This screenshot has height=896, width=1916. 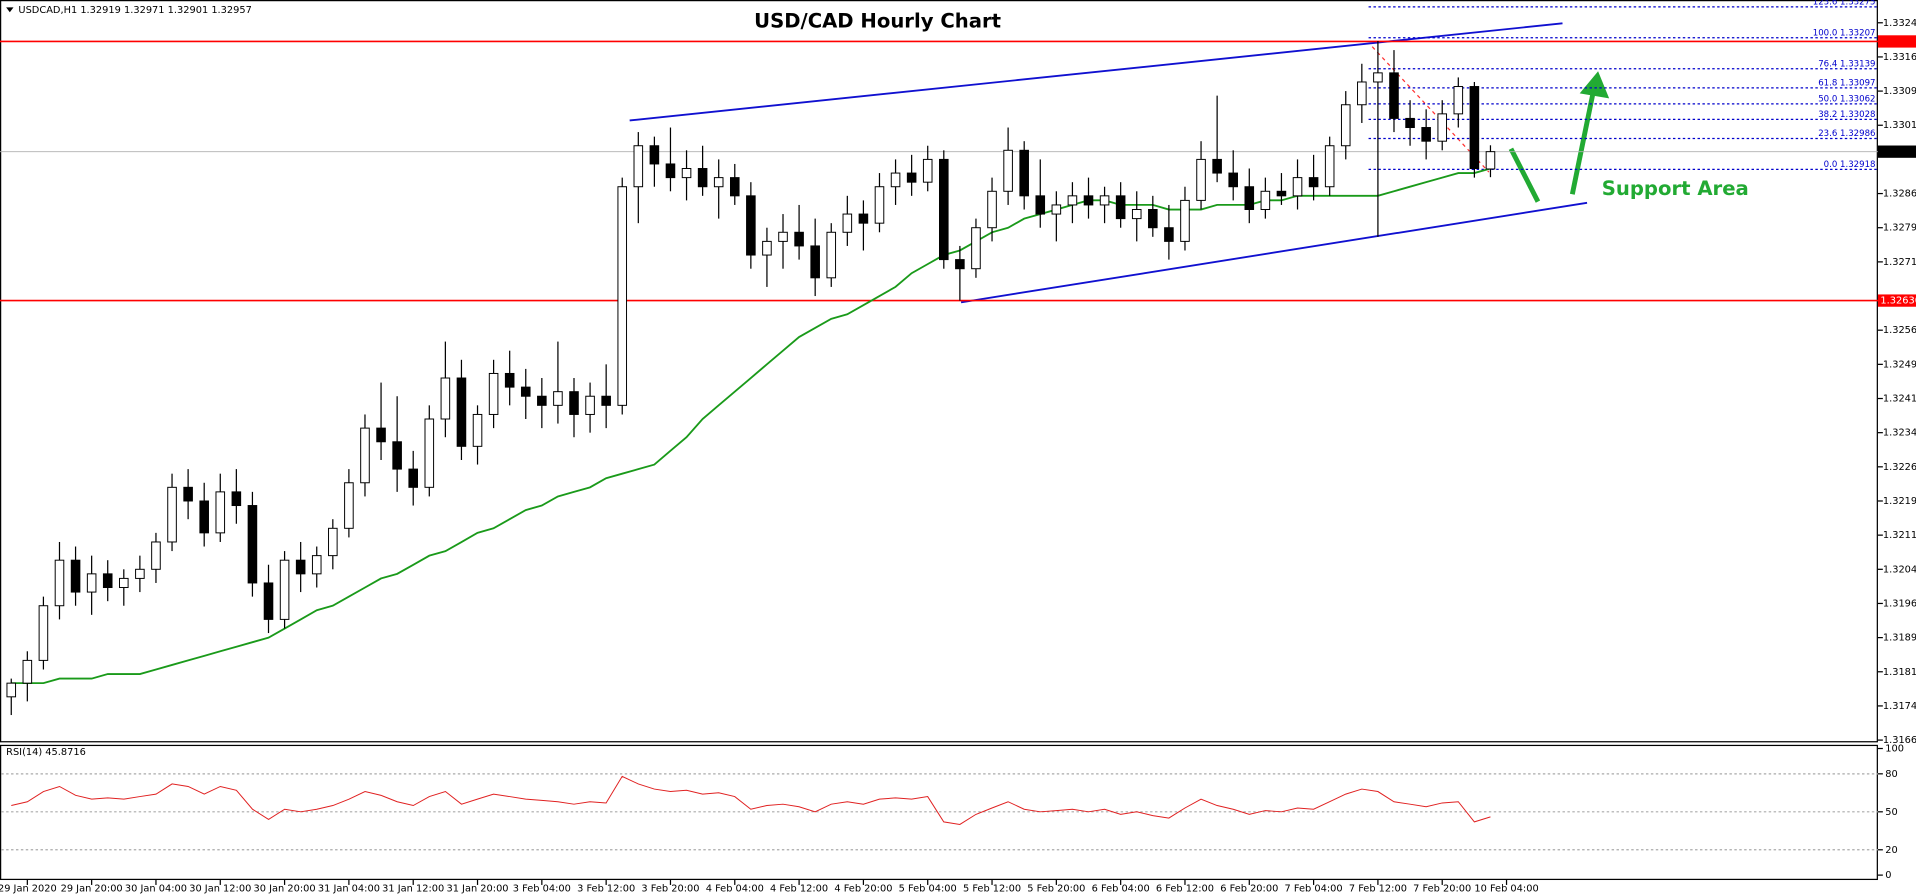 What do you see at coordinates (863, 889) in the screenshot?
I see `x-tick-label: 4 Feb 20:00` at bounding box center [863, 889].